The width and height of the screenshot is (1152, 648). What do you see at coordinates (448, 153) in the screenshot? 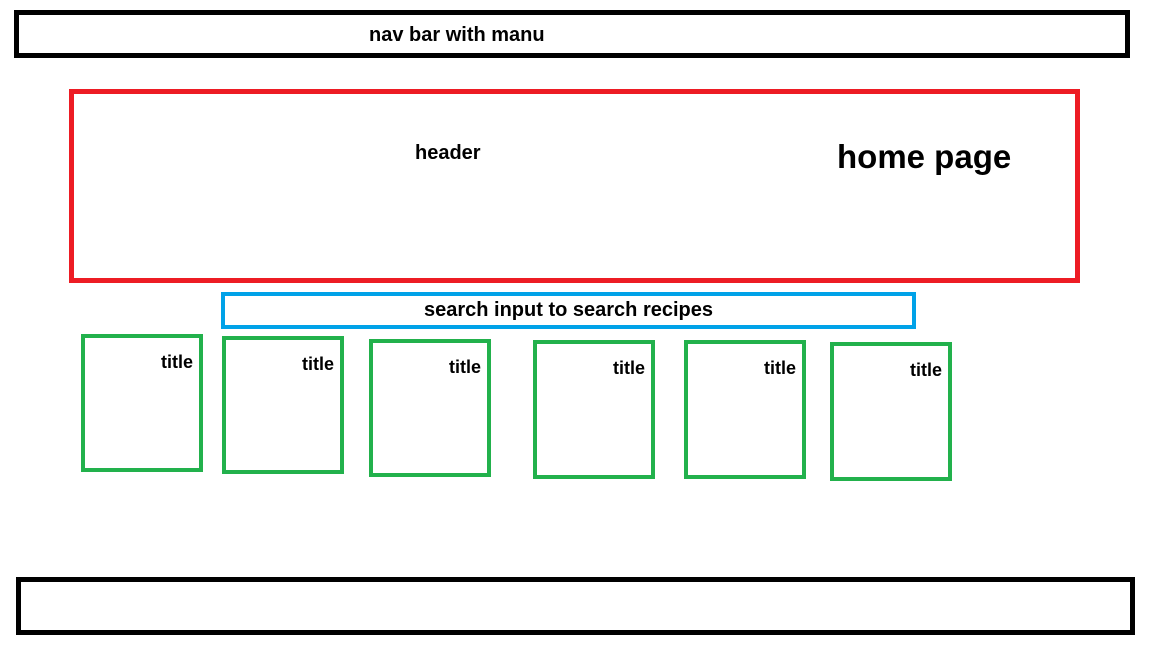
I see `header-label: header` at bounding box center [448, 153].